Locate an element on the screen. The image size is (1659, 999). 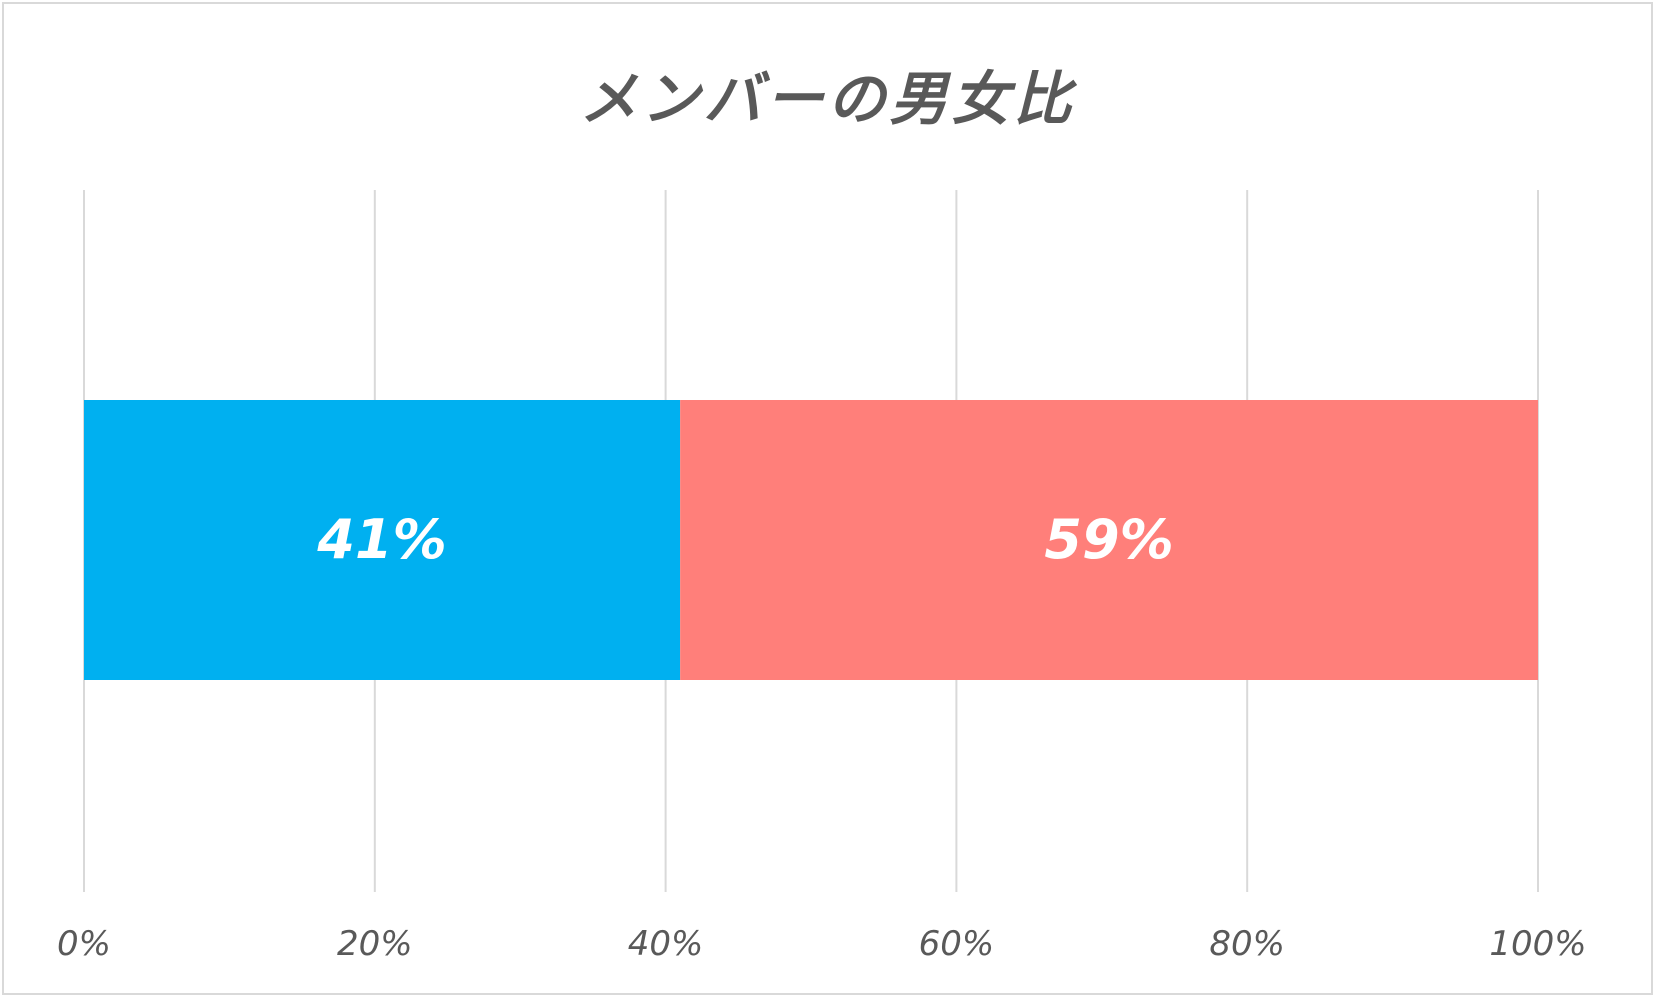
x-tick-label-2: 40% is located at coordinates (666, 944).